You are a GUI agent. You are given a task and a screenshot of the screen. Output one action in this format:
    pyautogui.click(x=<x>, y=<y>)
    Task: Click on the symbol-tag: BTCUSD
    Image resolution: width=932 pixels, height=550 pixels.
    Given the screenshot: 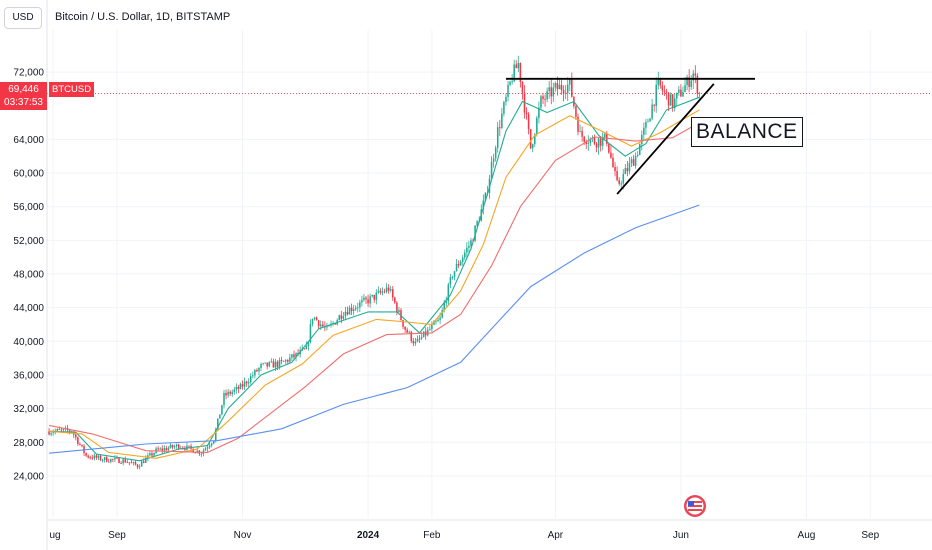 What is the action you would take?
    pyautogui.click(x=72, y=89)
    